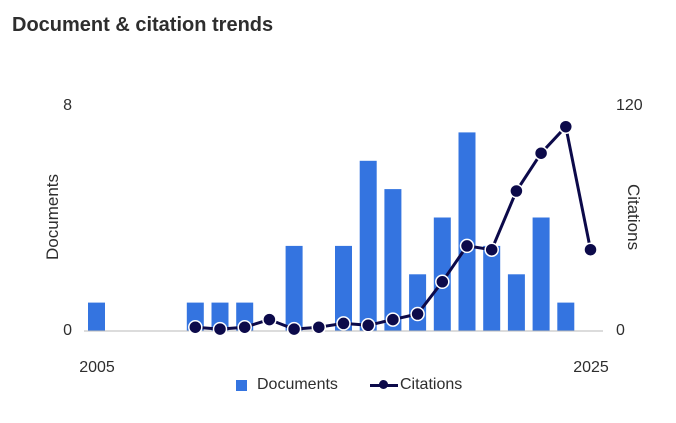  I want to click on x-axis-tick-label: 2005, so click(97, 365).